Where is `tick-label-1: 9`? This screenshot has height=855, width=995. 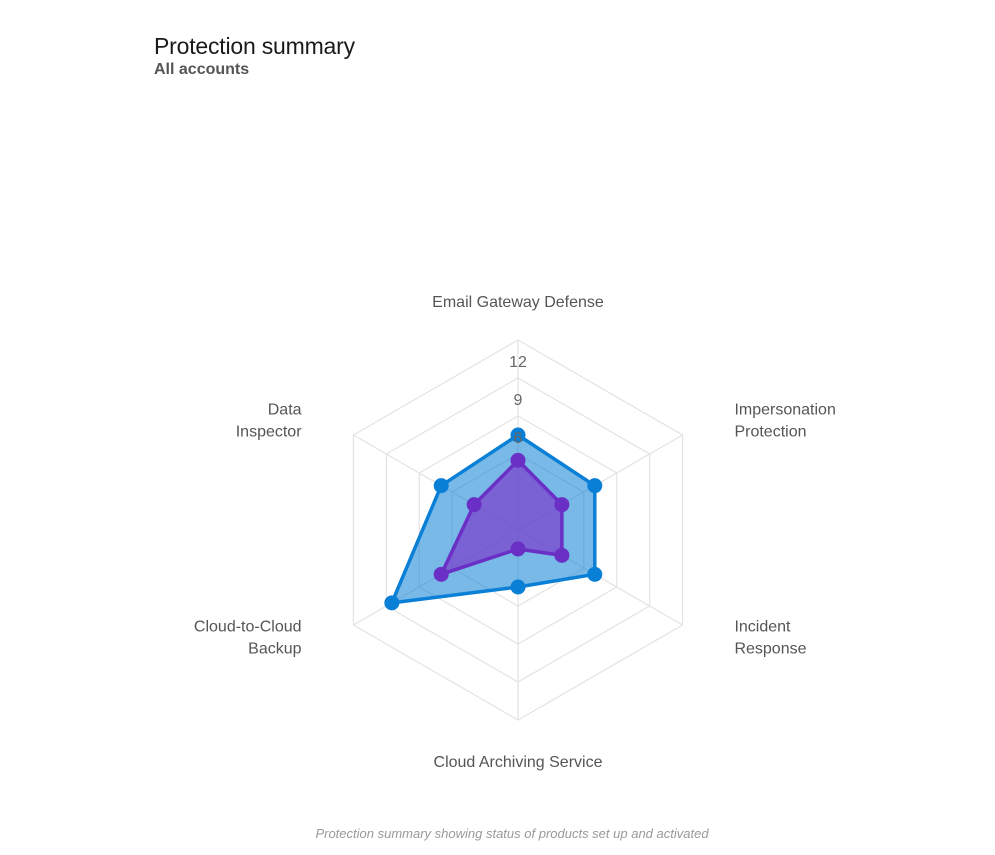 tick-label-1: 9 is located at coordinates (518, 400).